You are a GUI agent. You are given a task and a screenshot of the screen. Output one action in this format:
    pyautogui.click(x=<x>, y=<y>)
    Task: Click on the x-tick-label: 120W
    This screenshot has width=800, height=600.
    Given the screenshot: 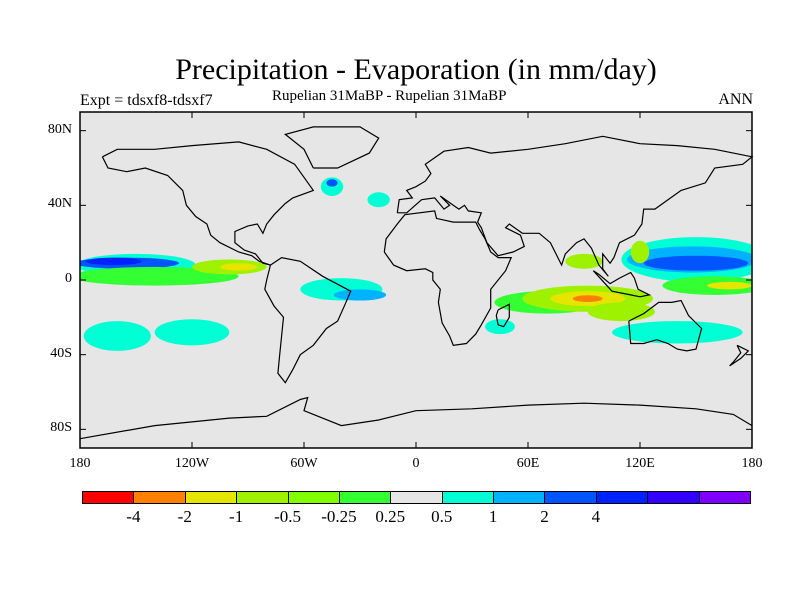 What is the action you would take?
    pyautogui.click(x=192, y=463)
    